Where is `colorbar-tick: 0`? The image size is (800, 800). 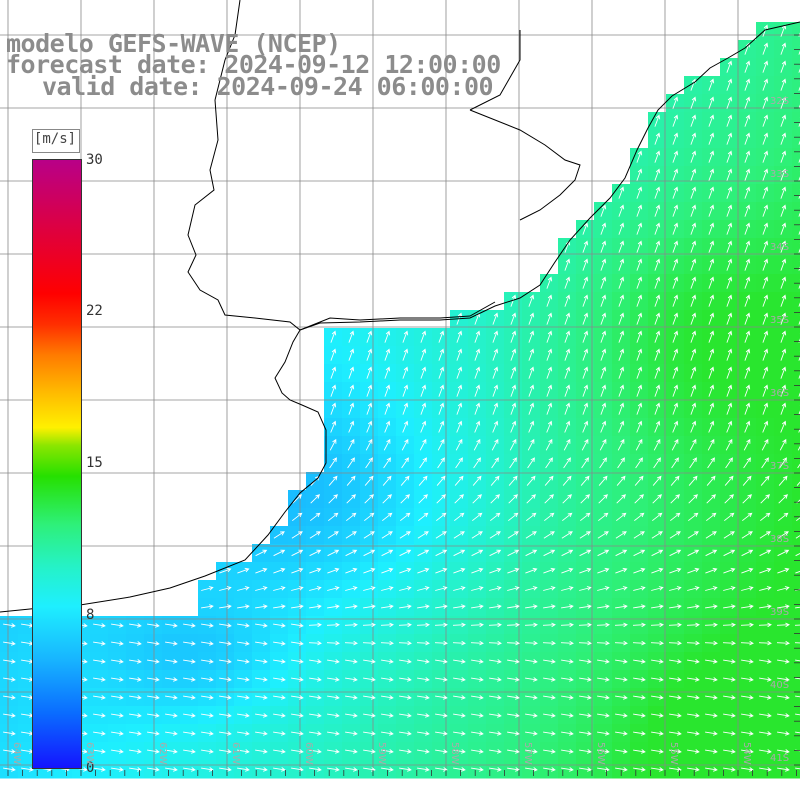 colorbar-tick: 0 is located at coordinates (90, 768).